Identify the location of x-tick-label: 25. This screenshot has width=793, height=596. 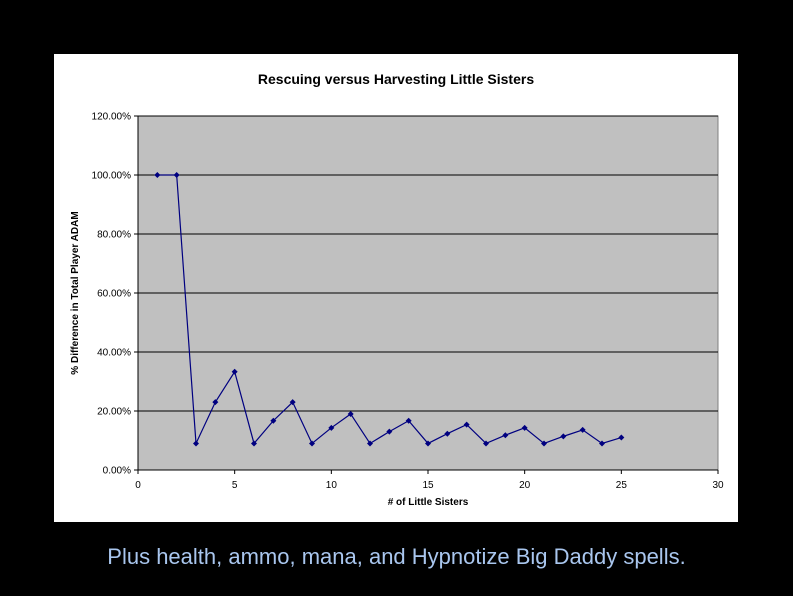
(622, 485).